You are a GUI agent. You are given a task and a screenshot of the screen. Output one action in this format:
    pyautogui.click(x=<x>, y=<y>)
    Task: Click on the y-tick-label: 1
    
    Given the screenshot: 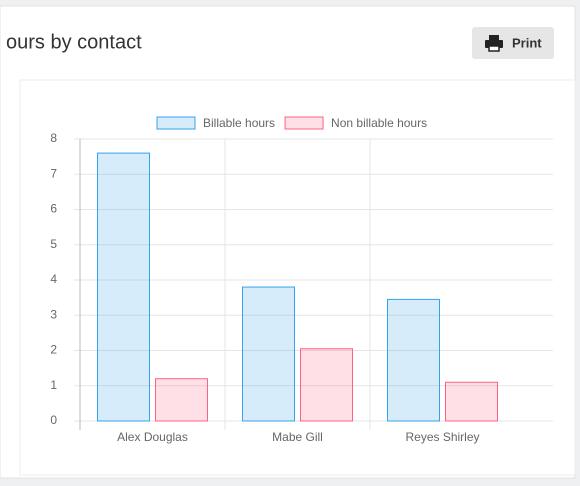 What is the action you would take?
    pyautogui.click(x=53, y=385)
    